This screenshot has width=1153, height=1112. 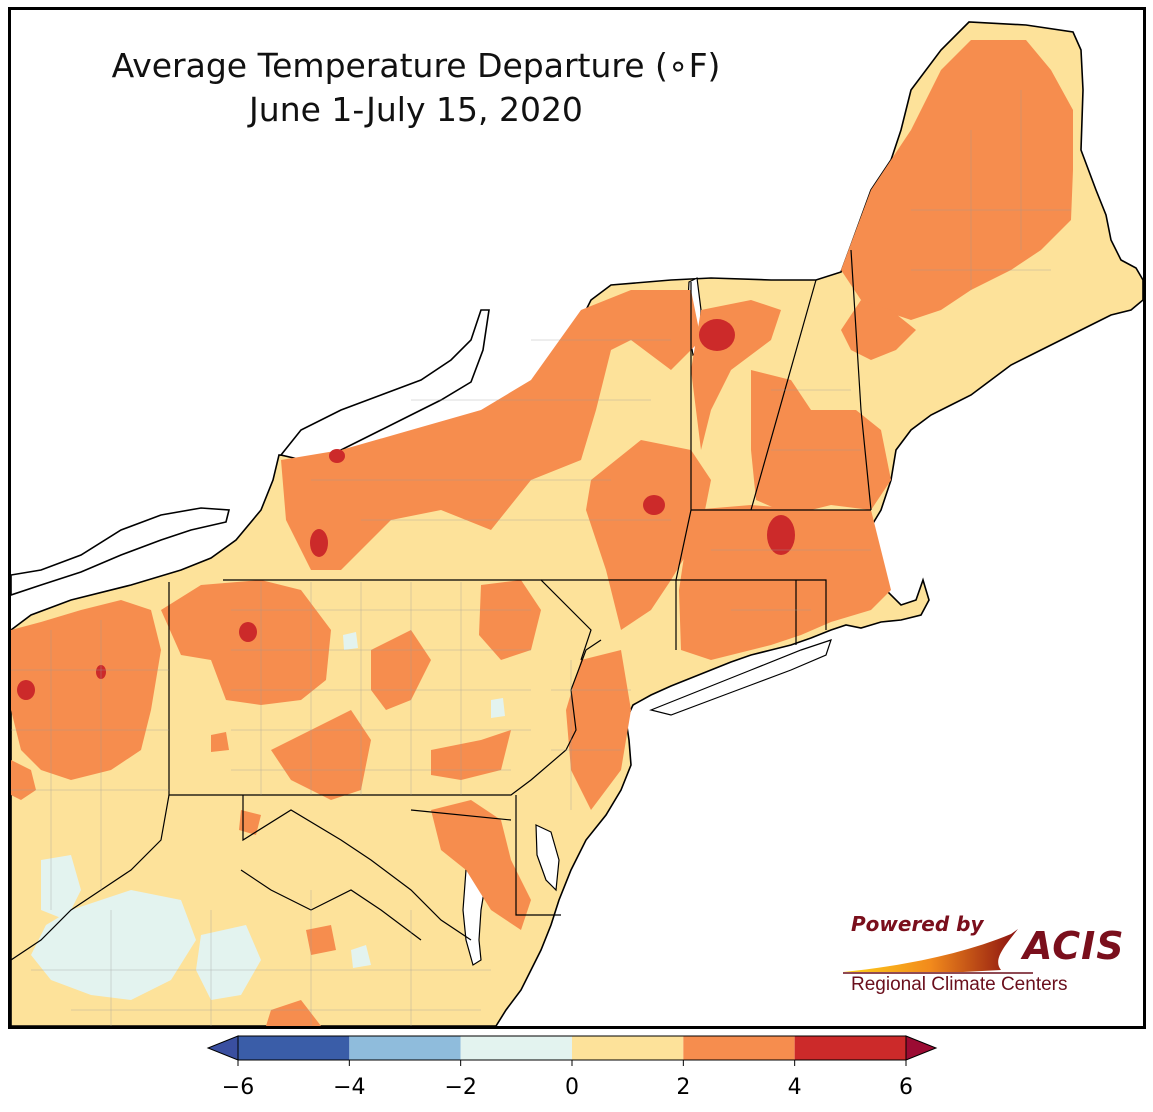 What do you see at coordinates (921, 1048) in the screenshot?
I see `colorbar-over-arrow` at bounding box center [921, 1048].